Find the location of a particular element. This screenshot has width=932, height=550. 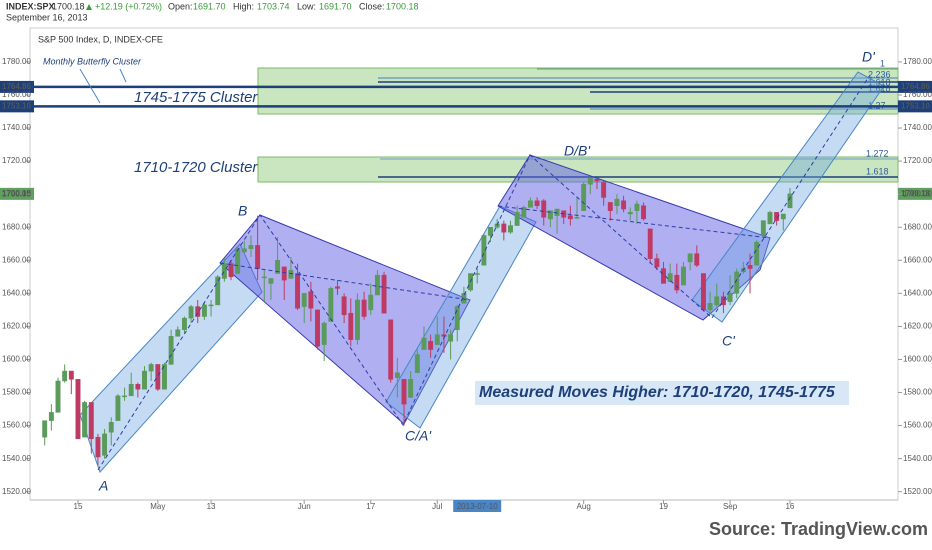

pointer is located at coordinates (90, 86).